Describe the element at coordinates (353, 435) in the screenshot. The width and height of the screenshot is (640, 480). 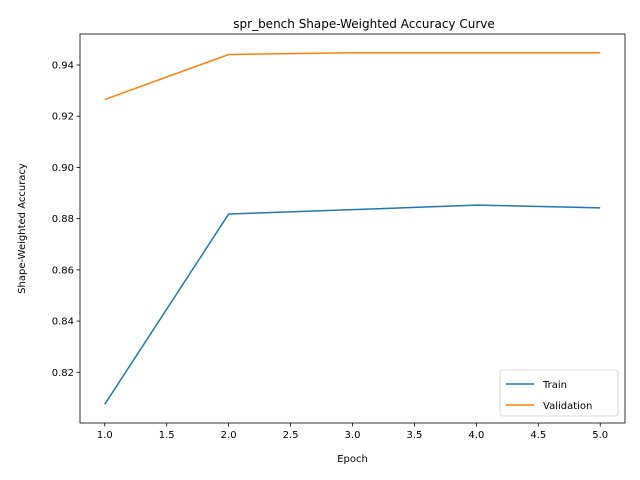
I see `x-tick-label: 3.0` at that location.